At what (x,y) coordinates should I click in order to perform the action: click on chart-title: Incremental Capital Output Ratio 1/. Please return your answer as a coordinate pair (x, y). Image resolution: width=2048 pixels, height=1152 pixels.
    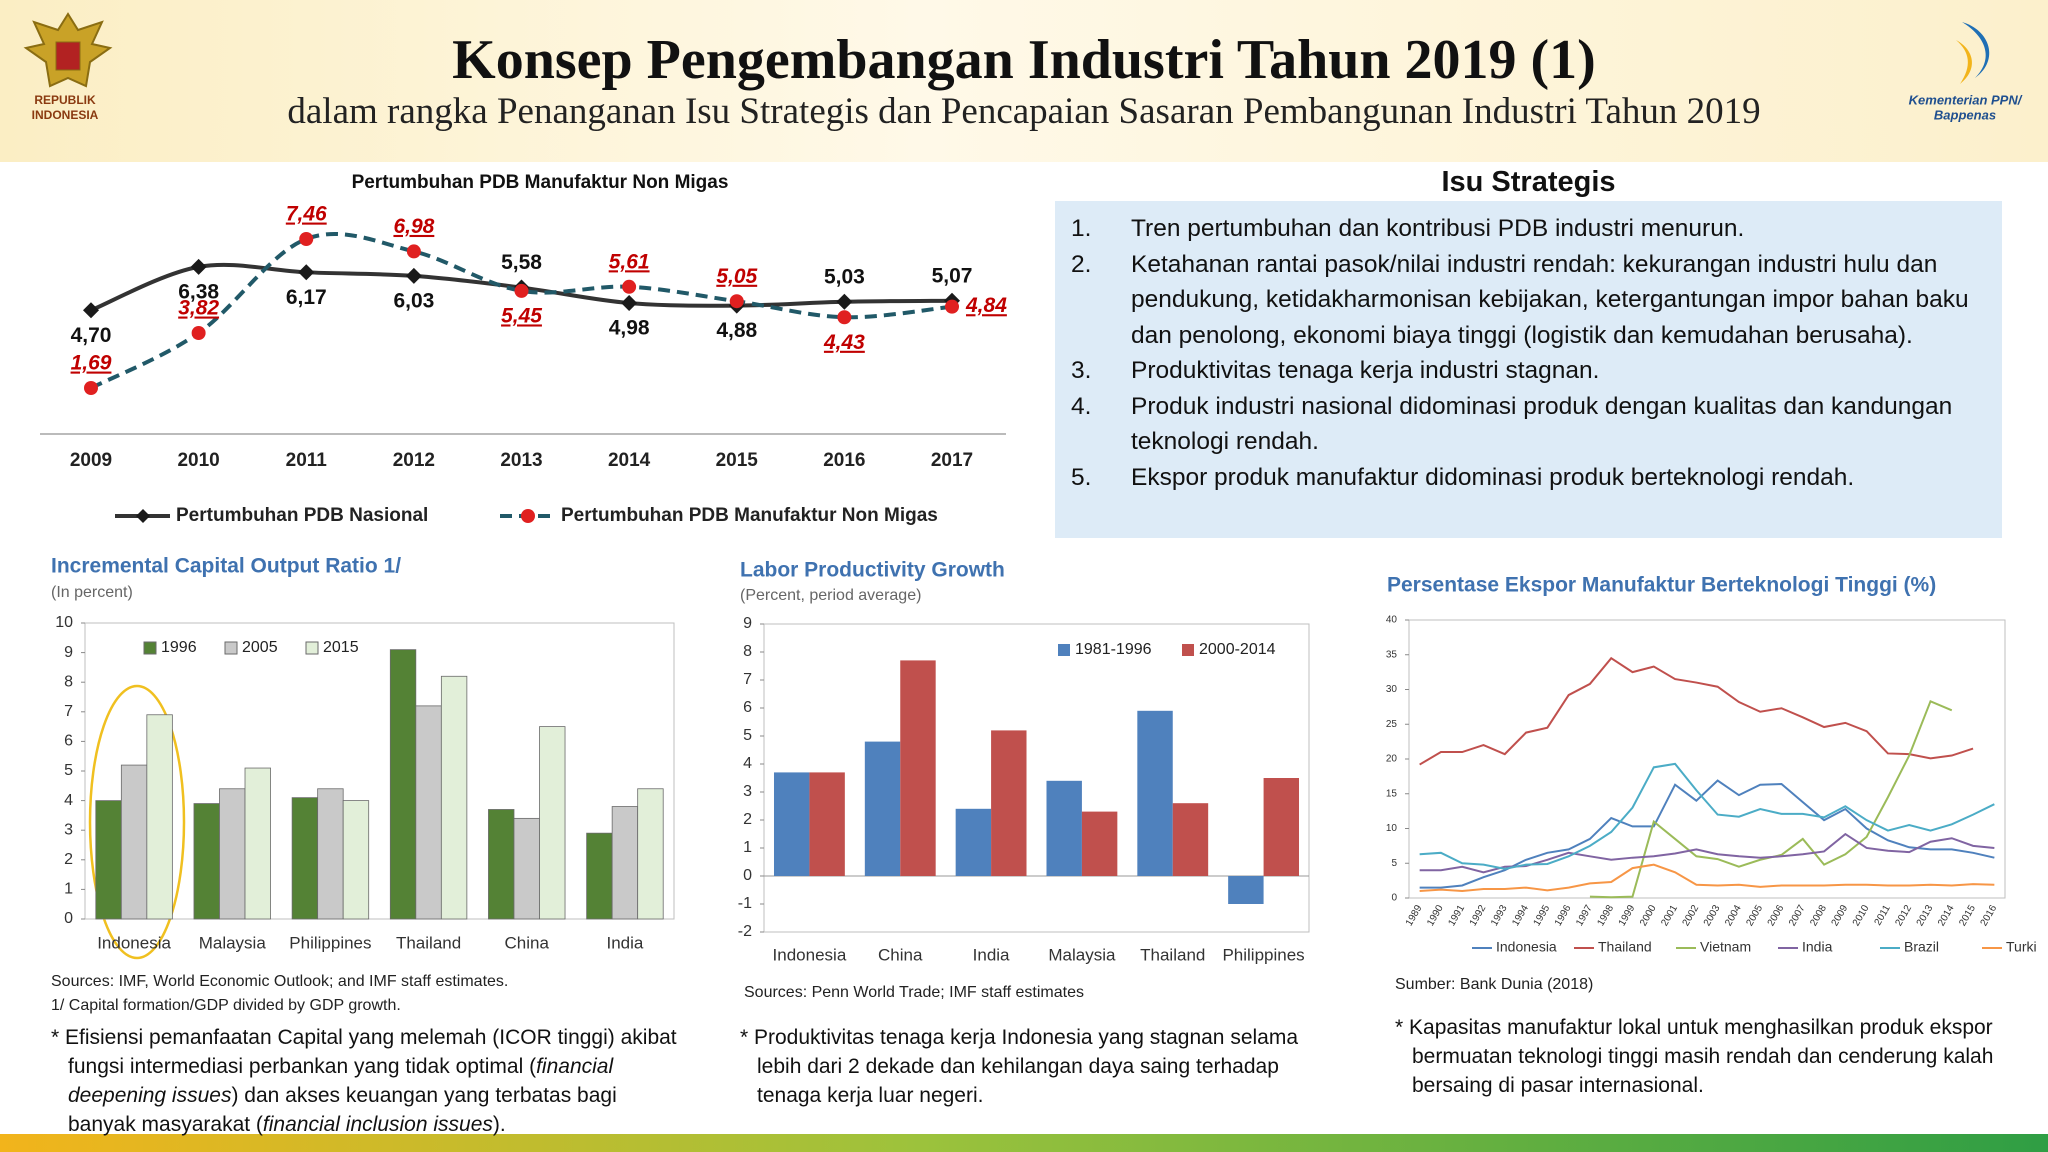
    Looking at the image, I should click on (226, 566).